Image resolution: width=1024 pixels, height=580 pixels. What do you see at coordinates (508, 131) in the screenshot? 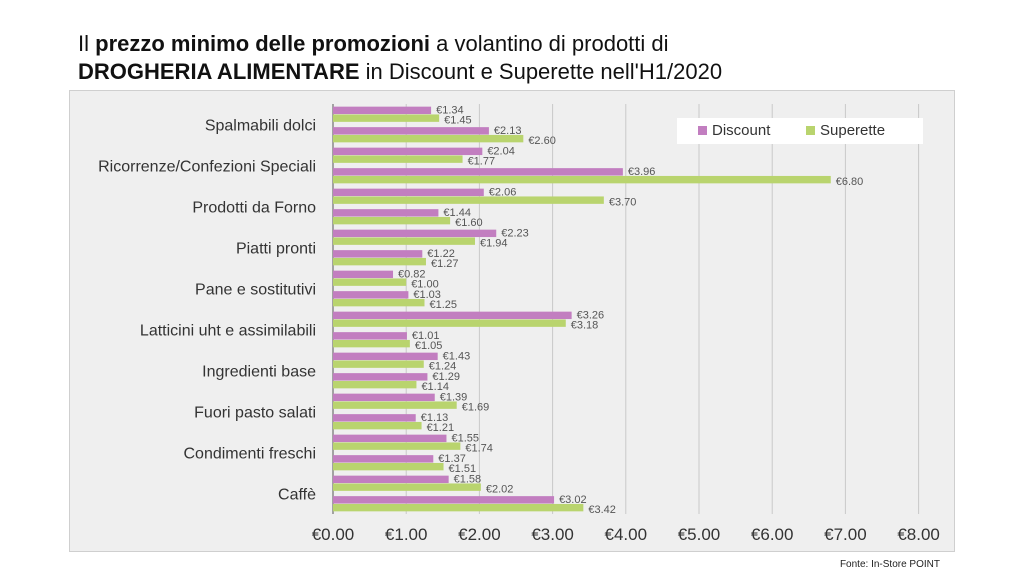
I see `value-label-discount: €2.13` at bounding box center [508, 131].